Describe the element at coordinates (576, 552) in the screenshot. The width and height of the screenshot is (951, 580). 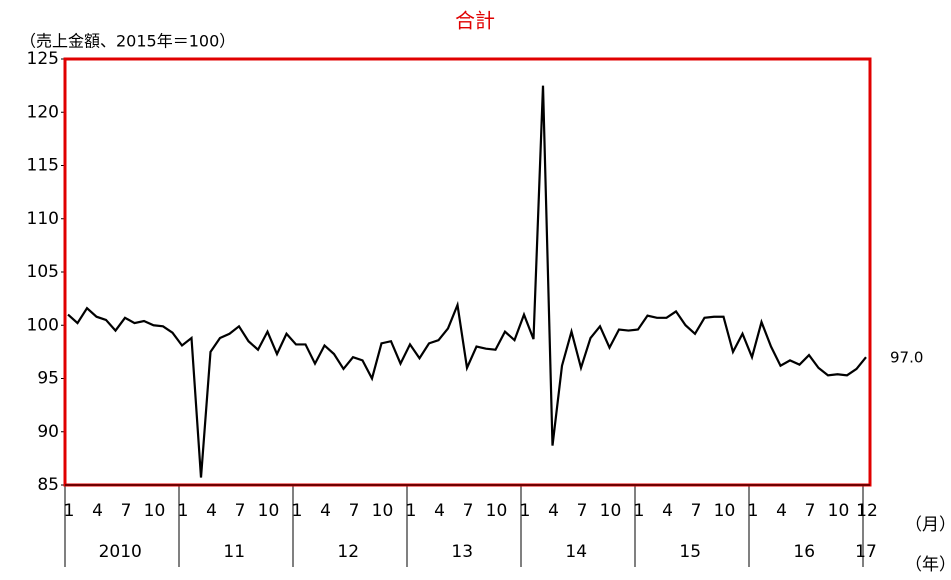
I see `year-label: 14` at that location.